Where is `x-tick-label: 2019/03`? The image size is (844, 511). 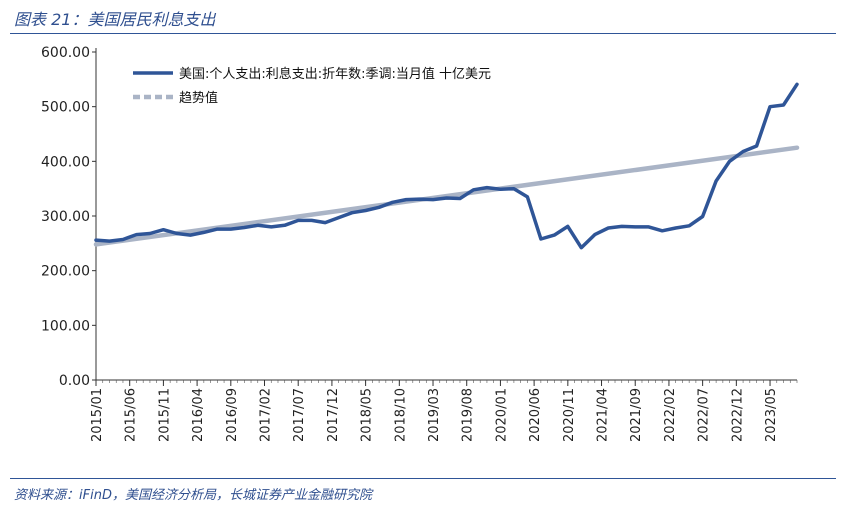 x-tick-label: 2019/03 is located at coordinates (434, 415).